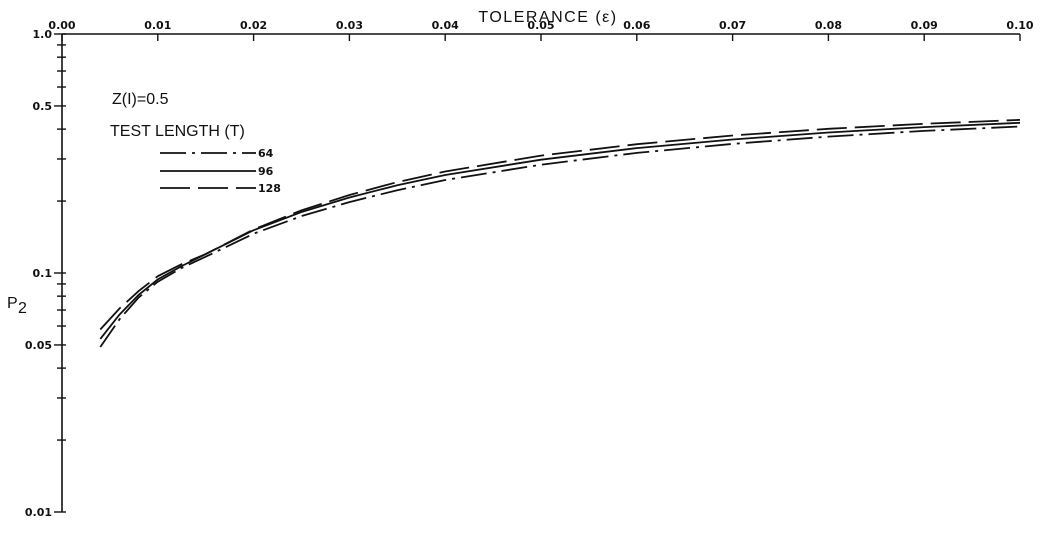  I want to click on x-tick-label: 0.10, so click(1019, 25).